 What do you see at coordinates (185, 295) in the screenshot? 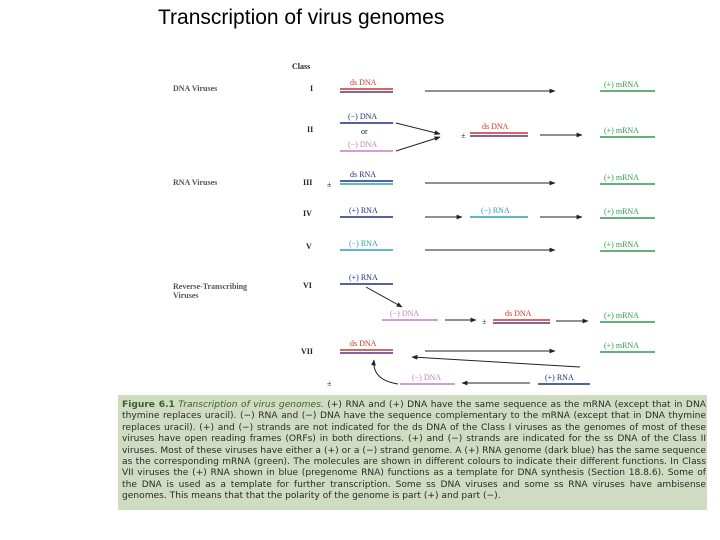
I see `group-rt-viruses-line2: Viruses` at bounding box center [185, 295].